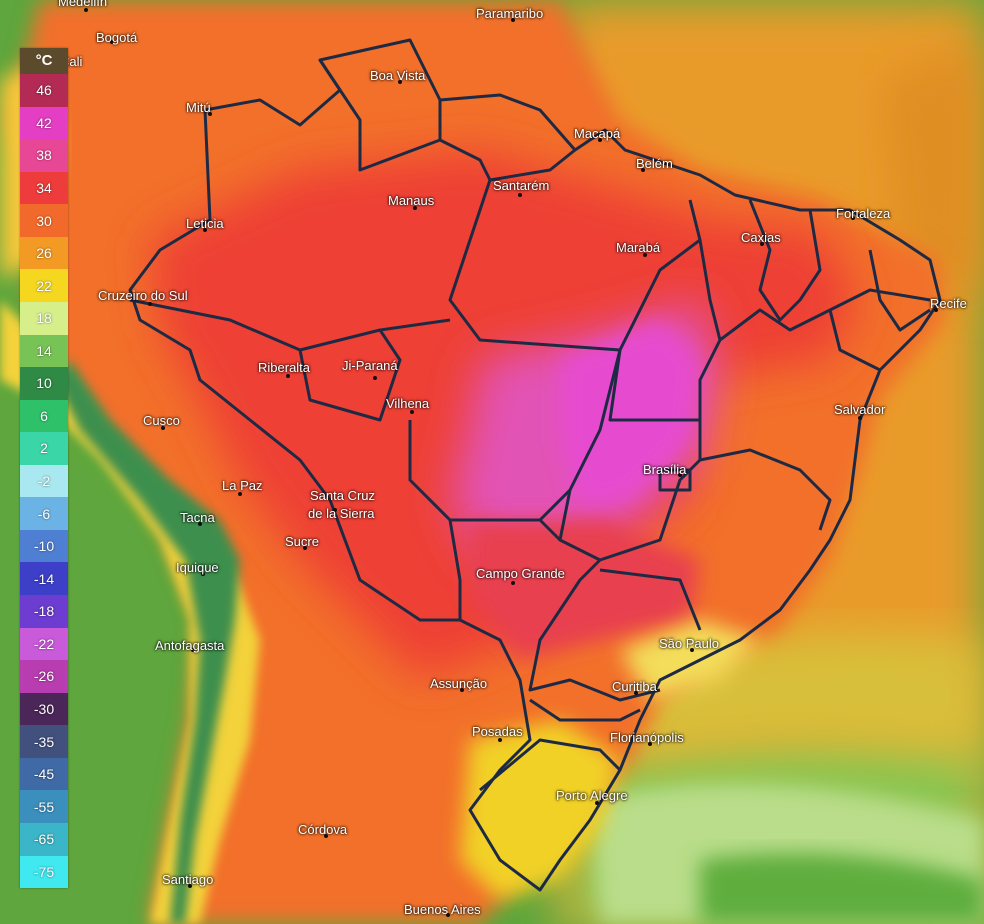 Image resolution: width=984 pixels, height=924 pixels. What do you see at coordinates (44, 774) in the screenshot?
I see `legend-step: -45` at bounding box center [44, 774].